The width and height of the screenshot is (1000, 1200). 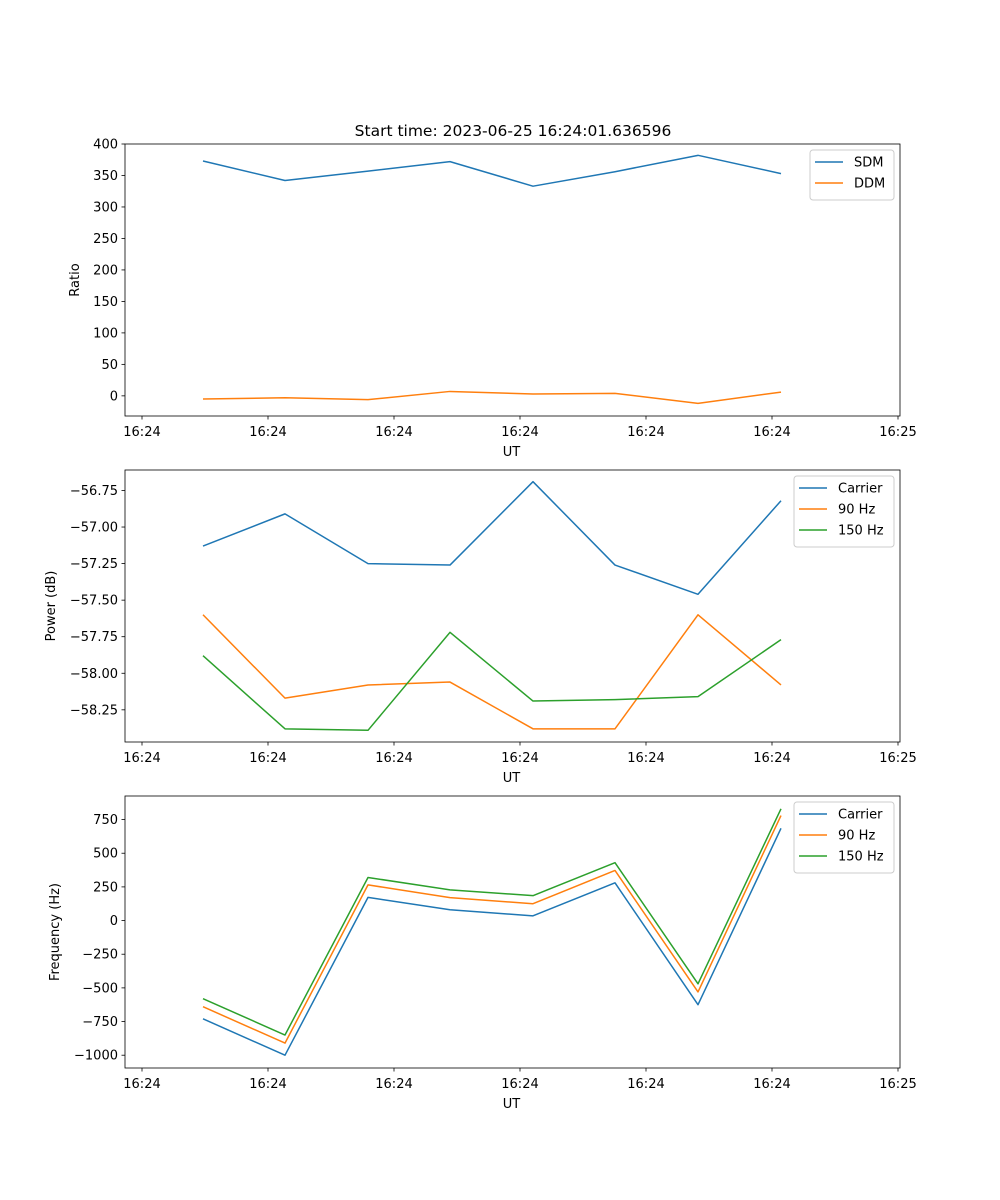 I want to click on series-line-ddm, so click(x=492, y=397).